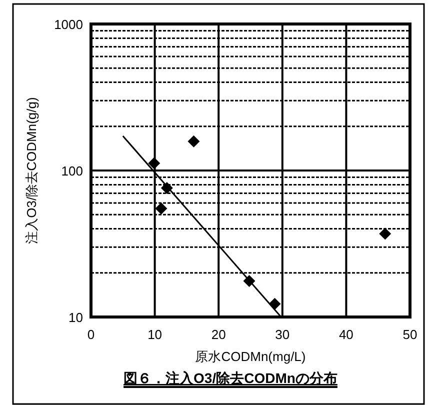 The image size is (432, 405). What do you see at coordinates (155, 334) in the screenshot?
I see `x-tick-label: 10` at bounding box center [155, 334].